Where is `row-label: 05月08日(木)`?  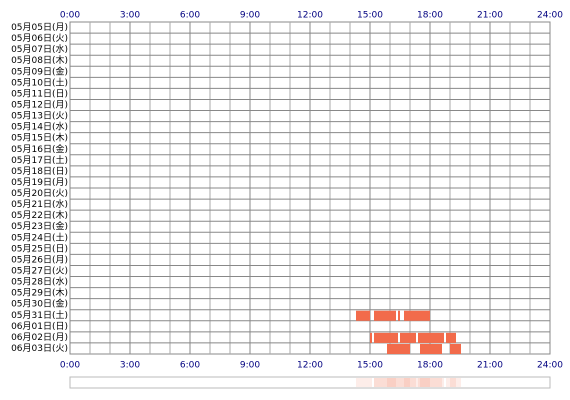 row-label: 05月08日(木) is located at coordinates (39, 60).